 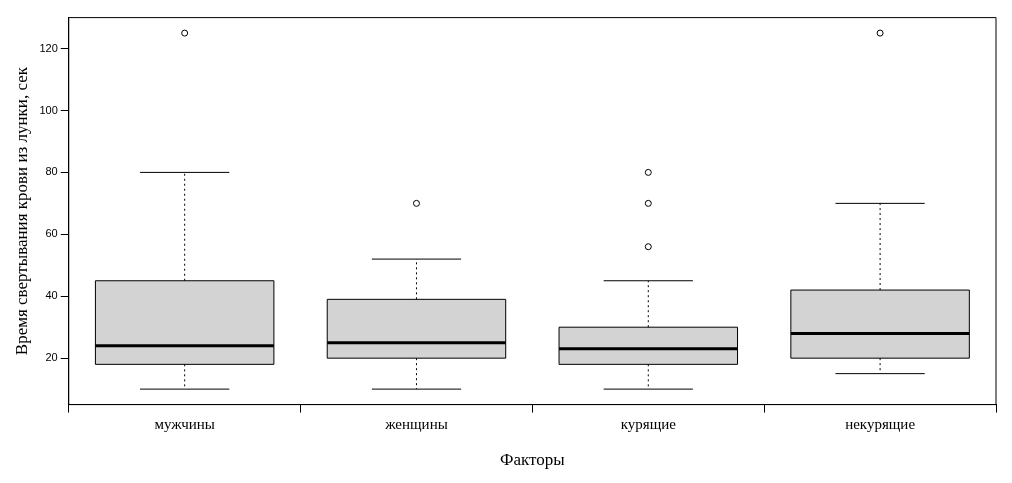 I want to click on y-tick-label: 120, so click(x=48, y=47).